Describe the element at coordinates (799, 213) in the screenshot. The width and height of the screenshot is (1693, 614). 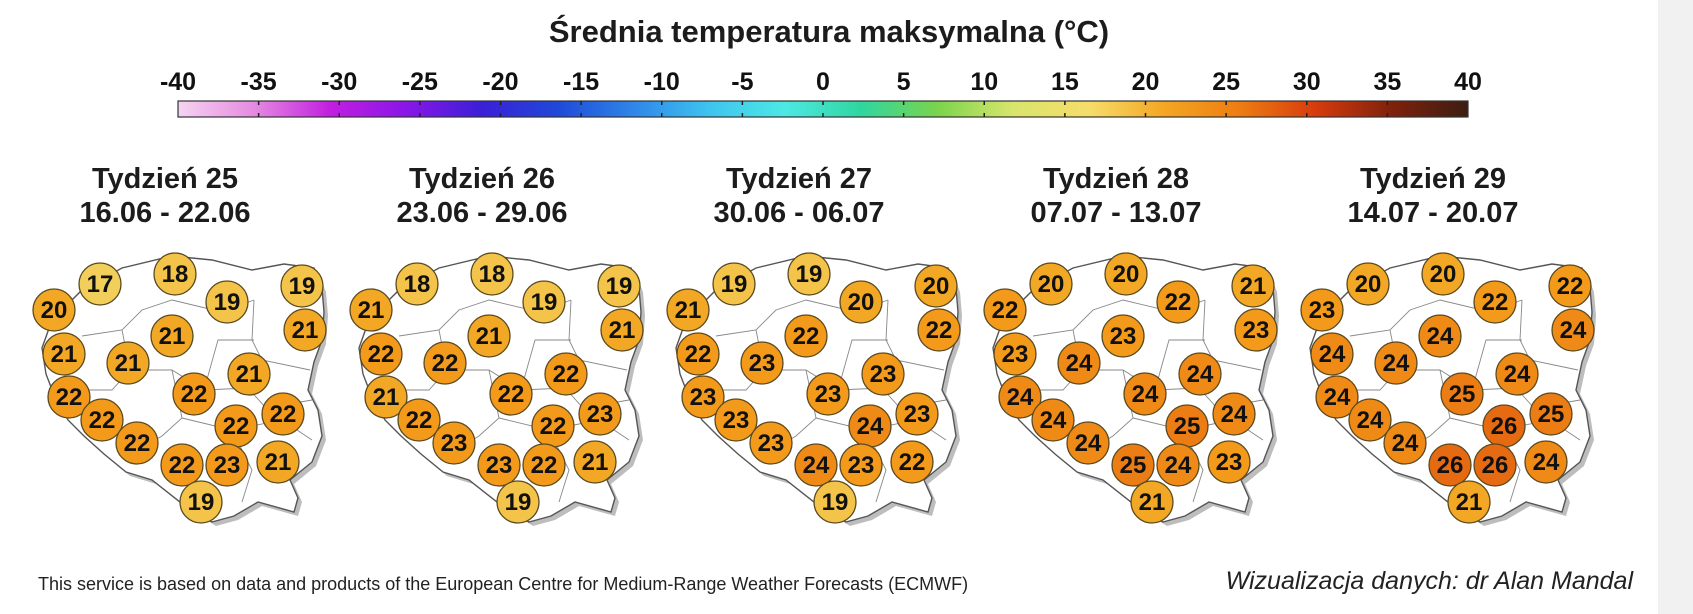
I see `week-dates: 30.06 - 06.07` at that location.